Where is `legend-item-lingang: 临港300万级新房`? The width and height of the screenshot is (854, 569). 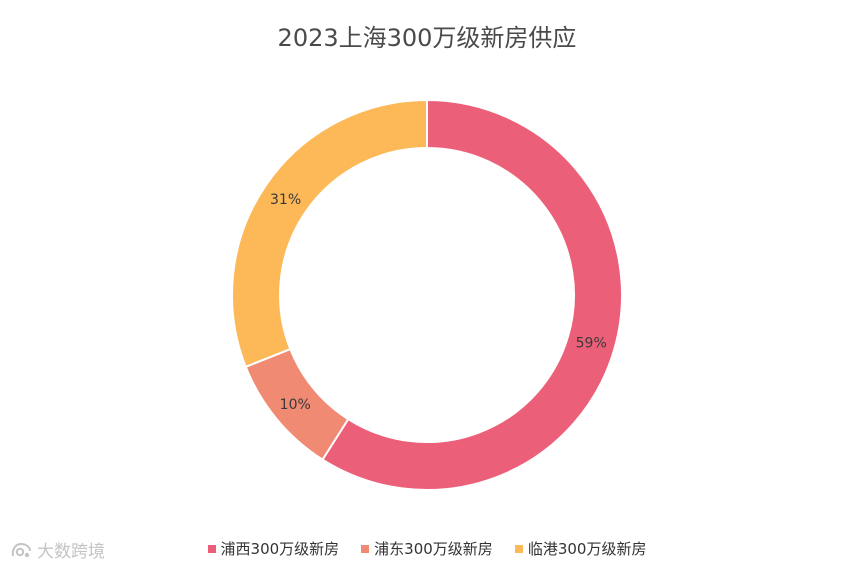 legend-item-lingang: 临港300万级新房 is located at coordinates (580, 548).